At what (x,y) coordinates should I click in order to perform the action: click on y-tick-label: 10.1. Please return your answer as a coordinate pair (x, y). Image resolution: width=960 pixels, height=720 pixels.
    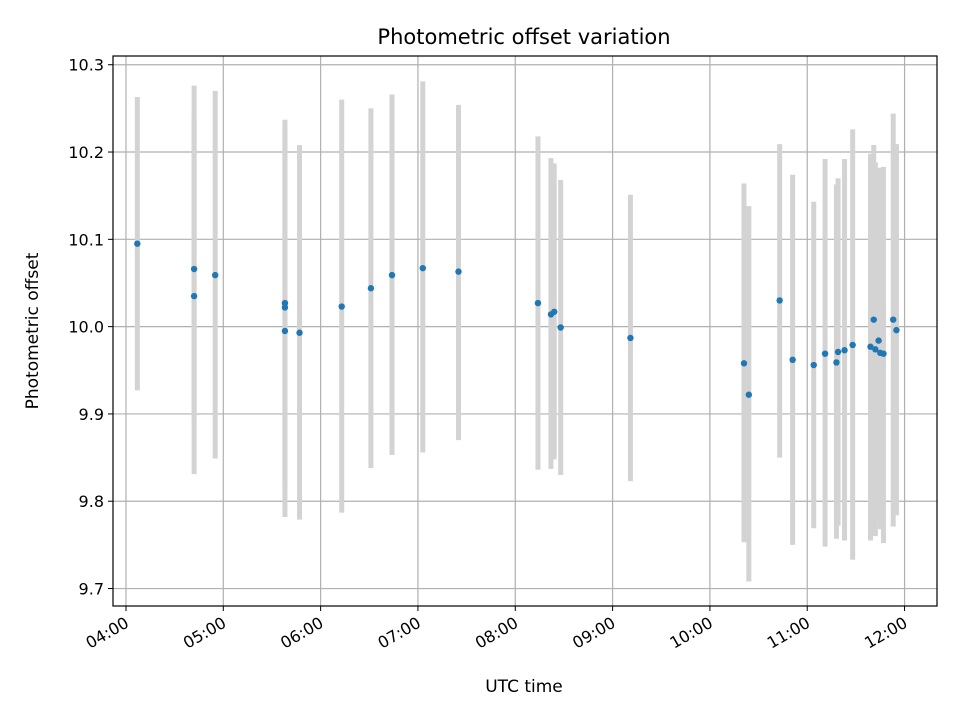
    Looking at the image, I should click on (86, 239).